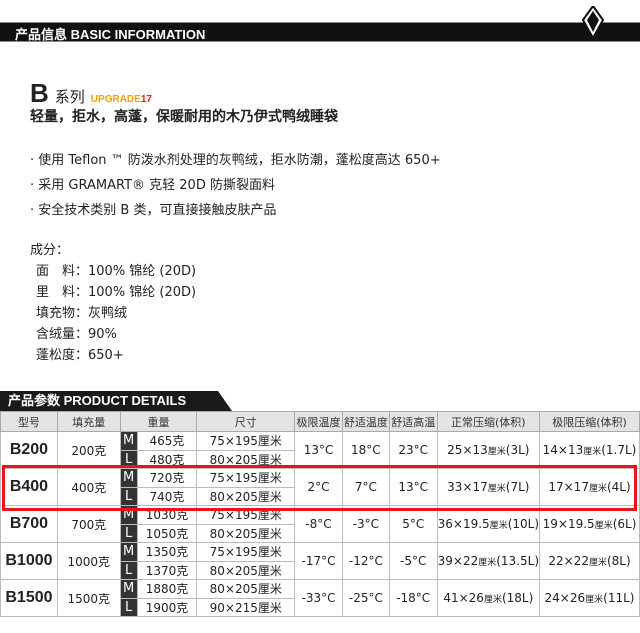 The image size is (640, 633). What do you see at coordinates (167, 441) in the screenshot?
I see `weight-cell: 465克` at bounding box center [167, 441].